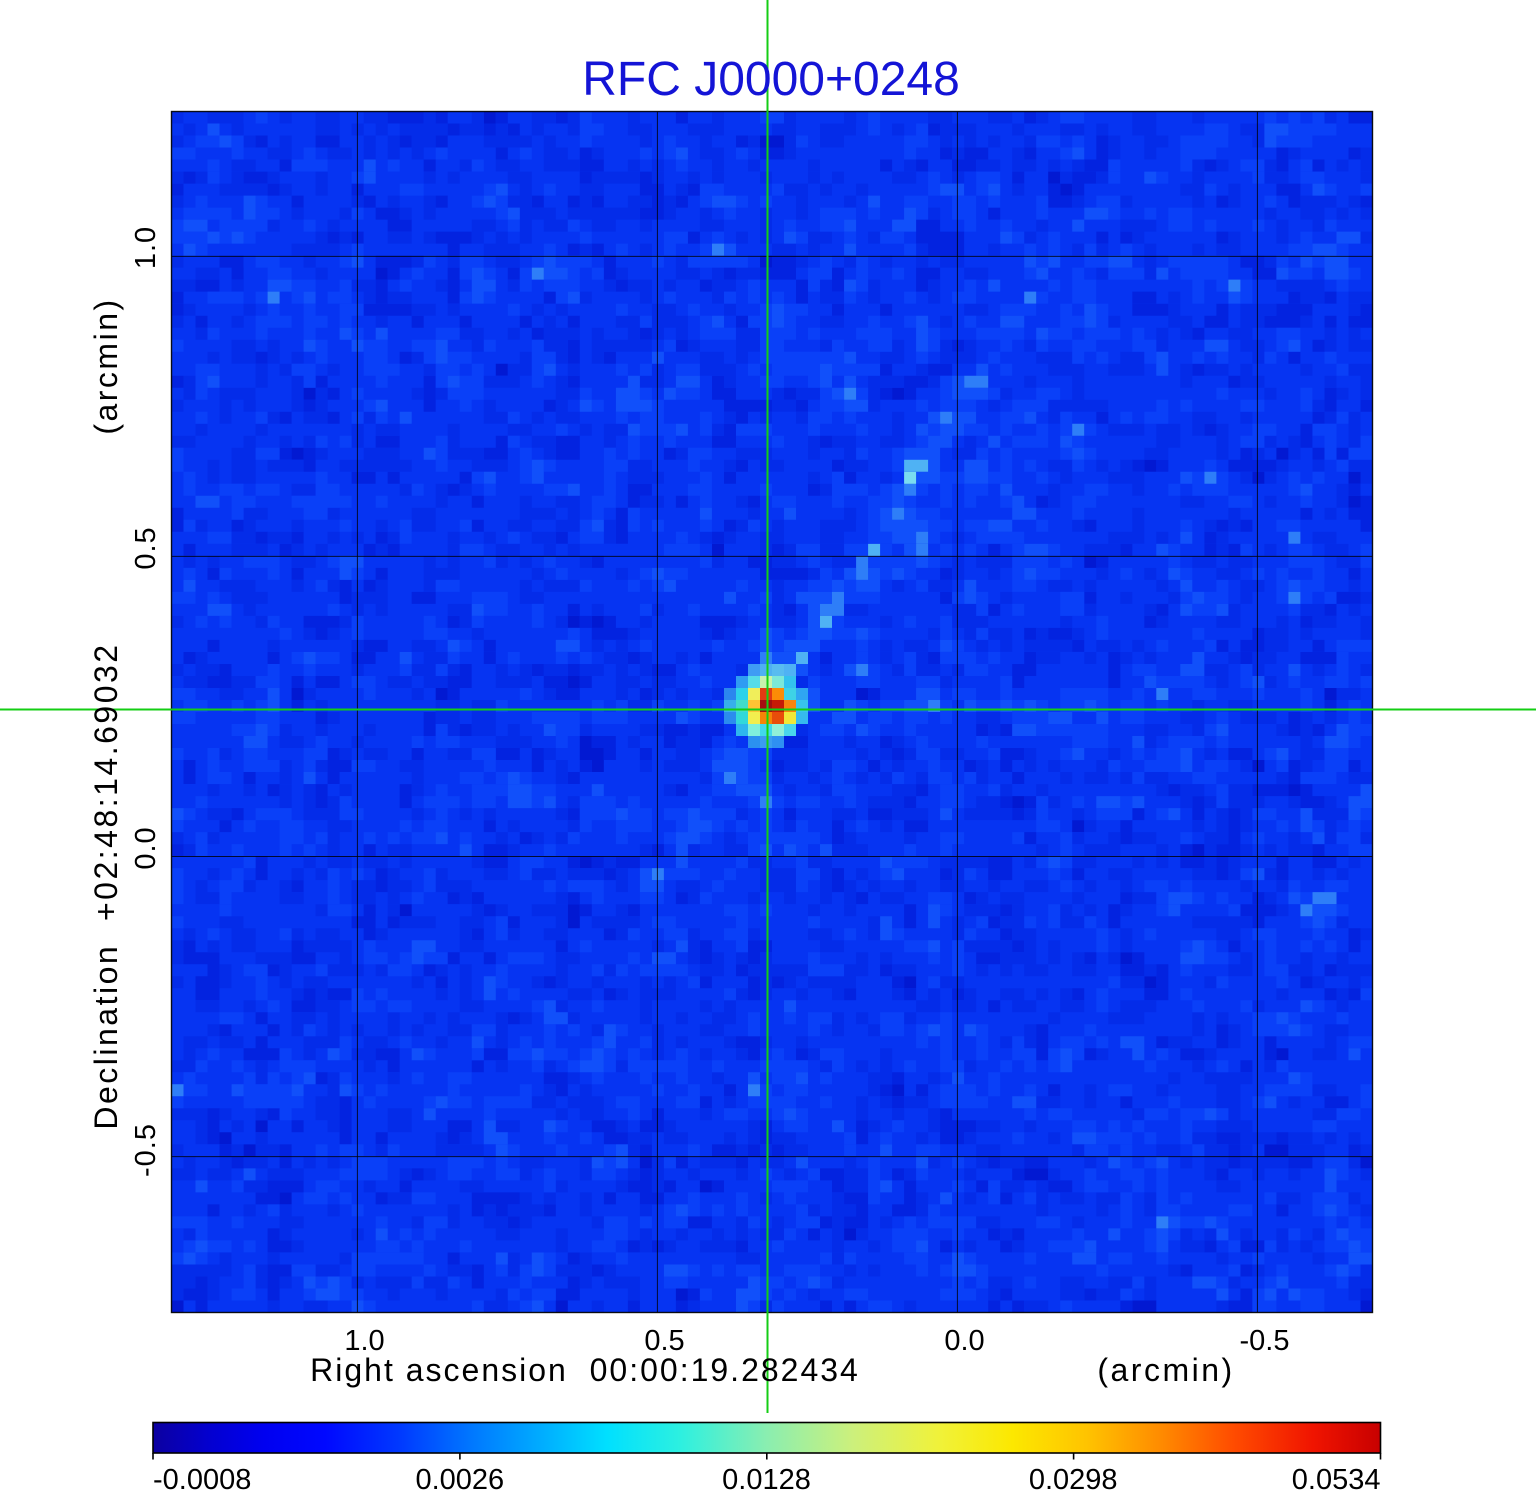  What do you see at coordinates (106, 885) in the screenshot?
I see `svg-text: Declination +02:48:14.69032` at bounding box center [106, 885].